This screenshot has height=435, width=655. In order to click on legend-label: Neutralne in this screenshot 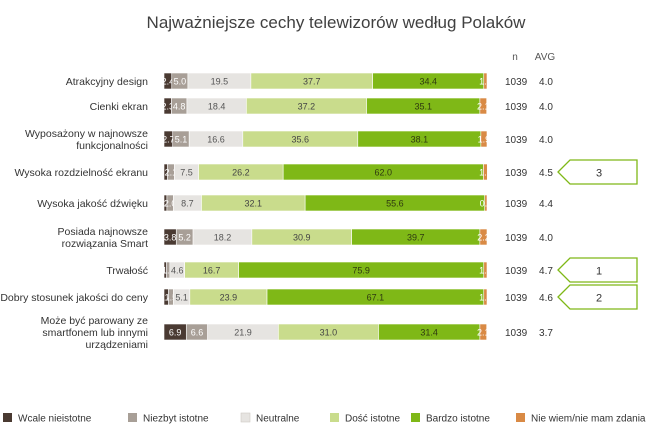, I will do `click(278, 419)`.